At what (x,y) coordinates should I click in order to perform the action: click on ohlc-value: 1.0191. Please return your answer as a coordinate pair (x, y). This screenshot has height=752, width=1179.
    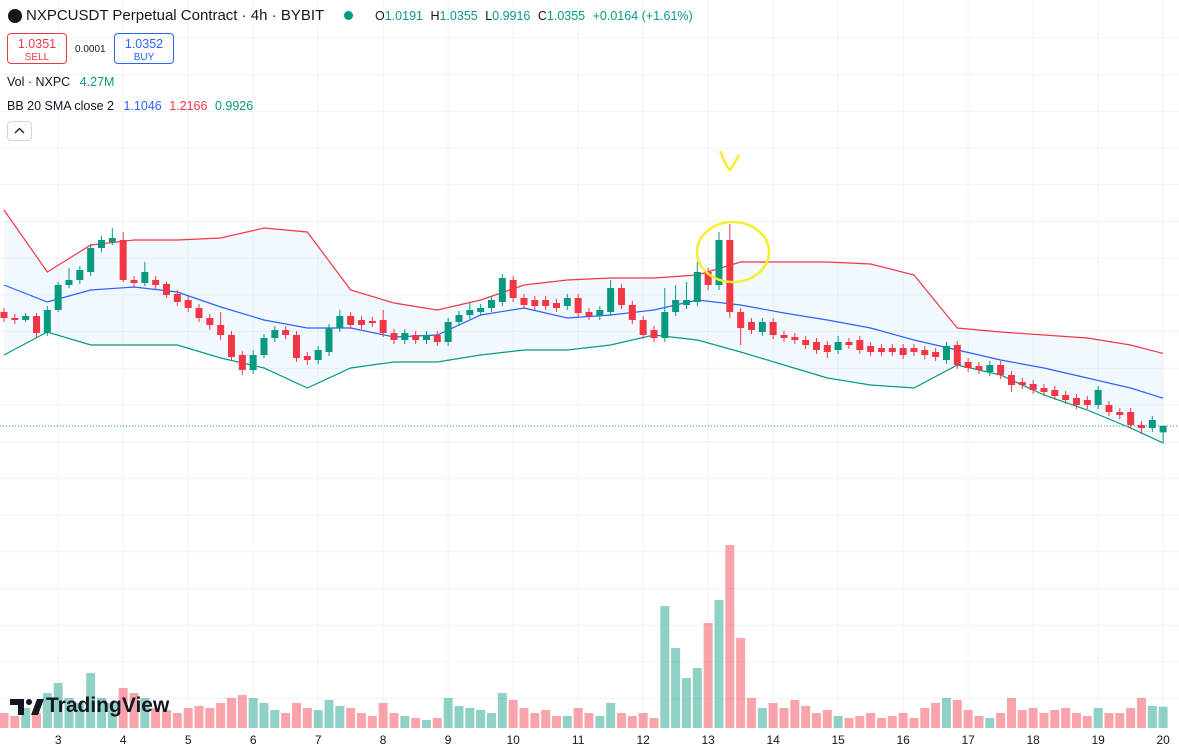
    Looking at the image, I should click on (403, 16).